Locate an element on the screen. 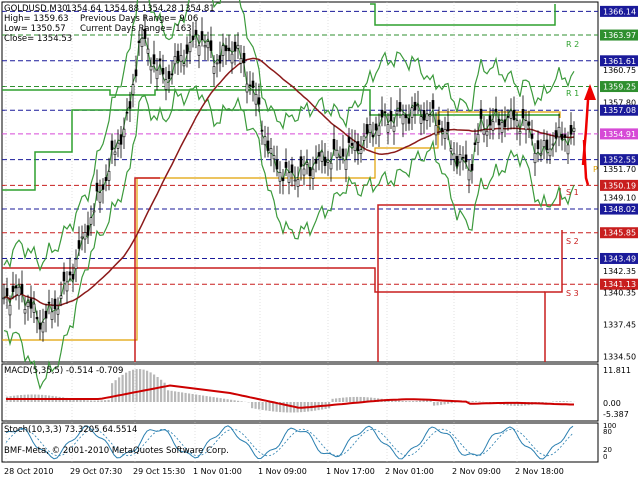  price-tick: 1334.50 is located at coordinates (619, 357).